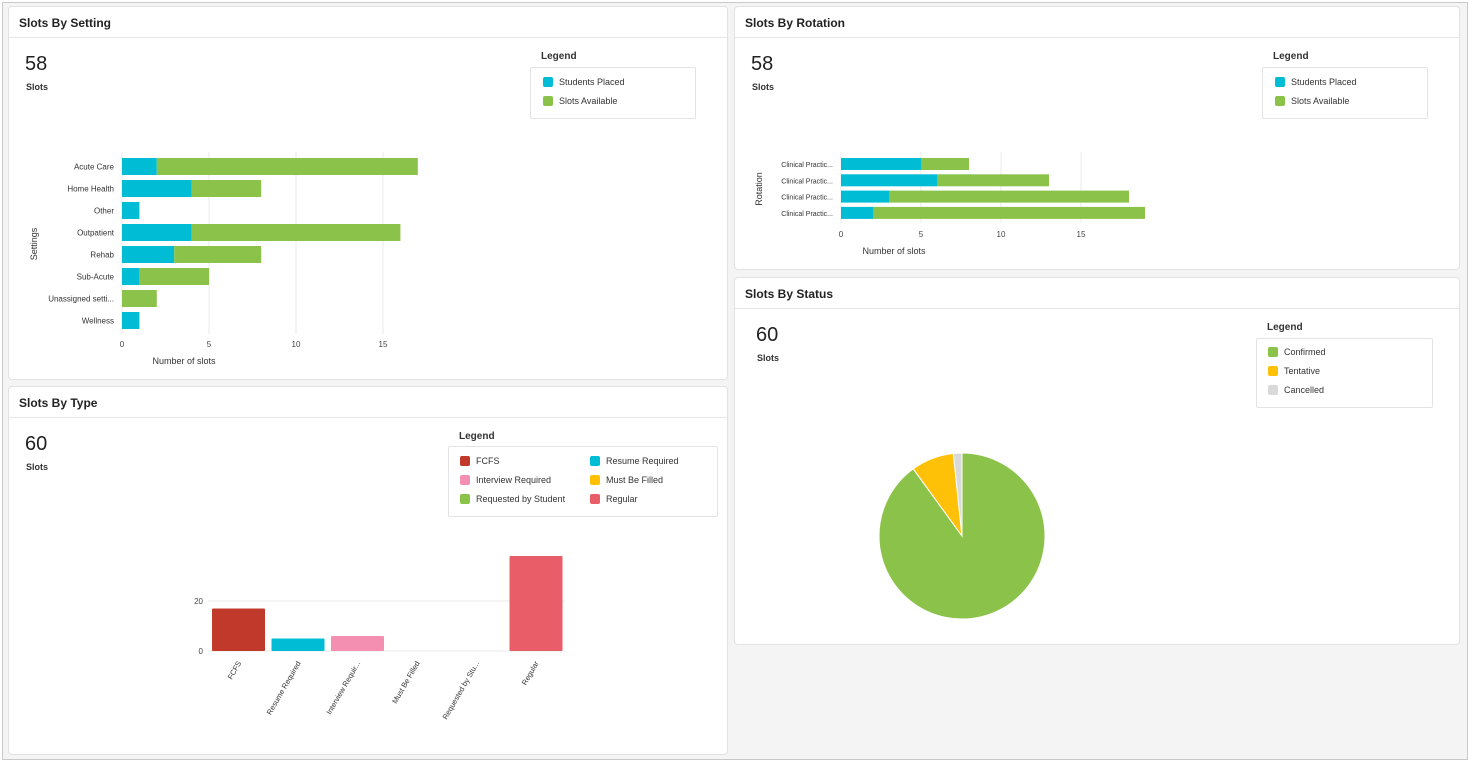  Describe the element at coordinates (530, 673) in the screenshot. I see `category-label: Regular` at that location.